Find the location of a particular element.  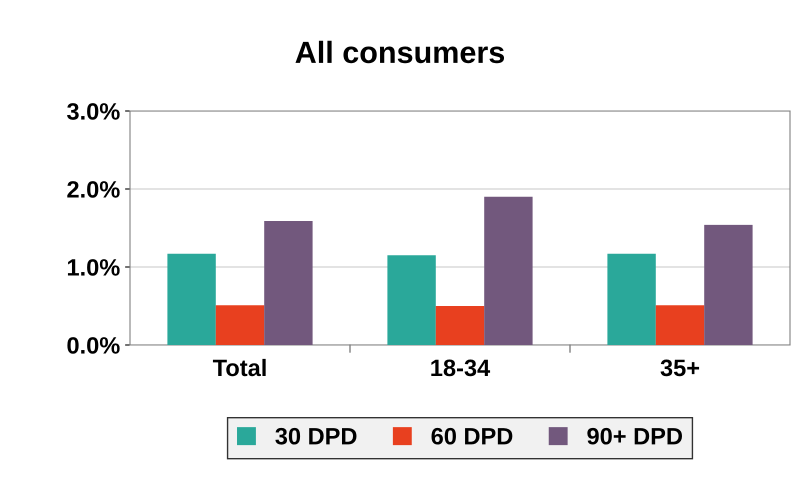

legend-label: 60 DPD is located at coordinates (472, 436).